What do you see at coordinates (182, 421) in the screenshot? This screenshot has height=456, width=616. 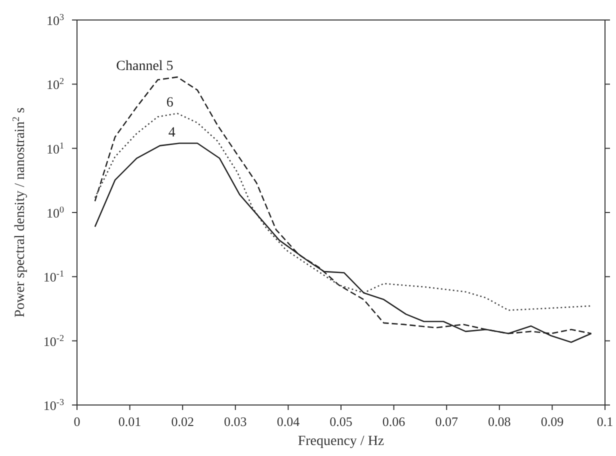 I see `x-tick-label: 0.02` at bounding box center [182, 421].